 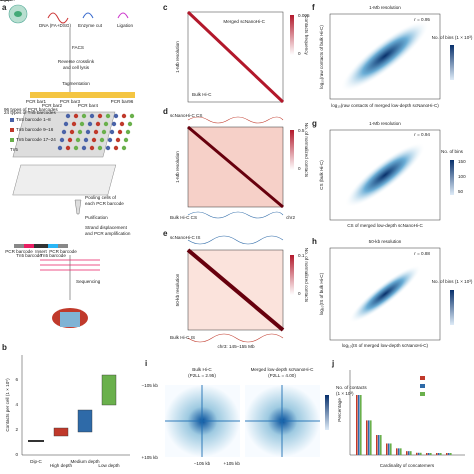 What do you see at coordinates (282, 369) in the screenshot?
I see `label: Merged low-depth scNanoHi-C` at bounding box center [282, 369].